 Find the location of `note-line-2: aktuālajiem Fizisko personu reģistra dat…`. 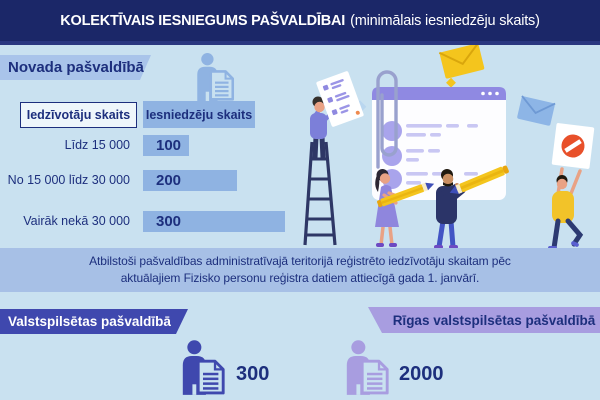

note-line-2: aktuālajiem Fizisko personu reģistra dat… is located at coordinates (300, 278).